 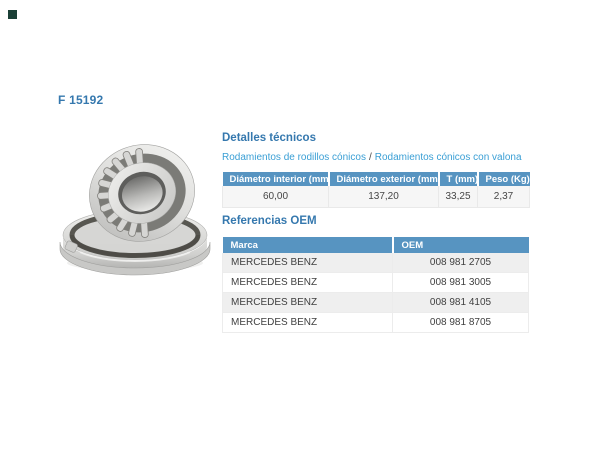 I want to click on product-photo, so click(x=132, y=206).